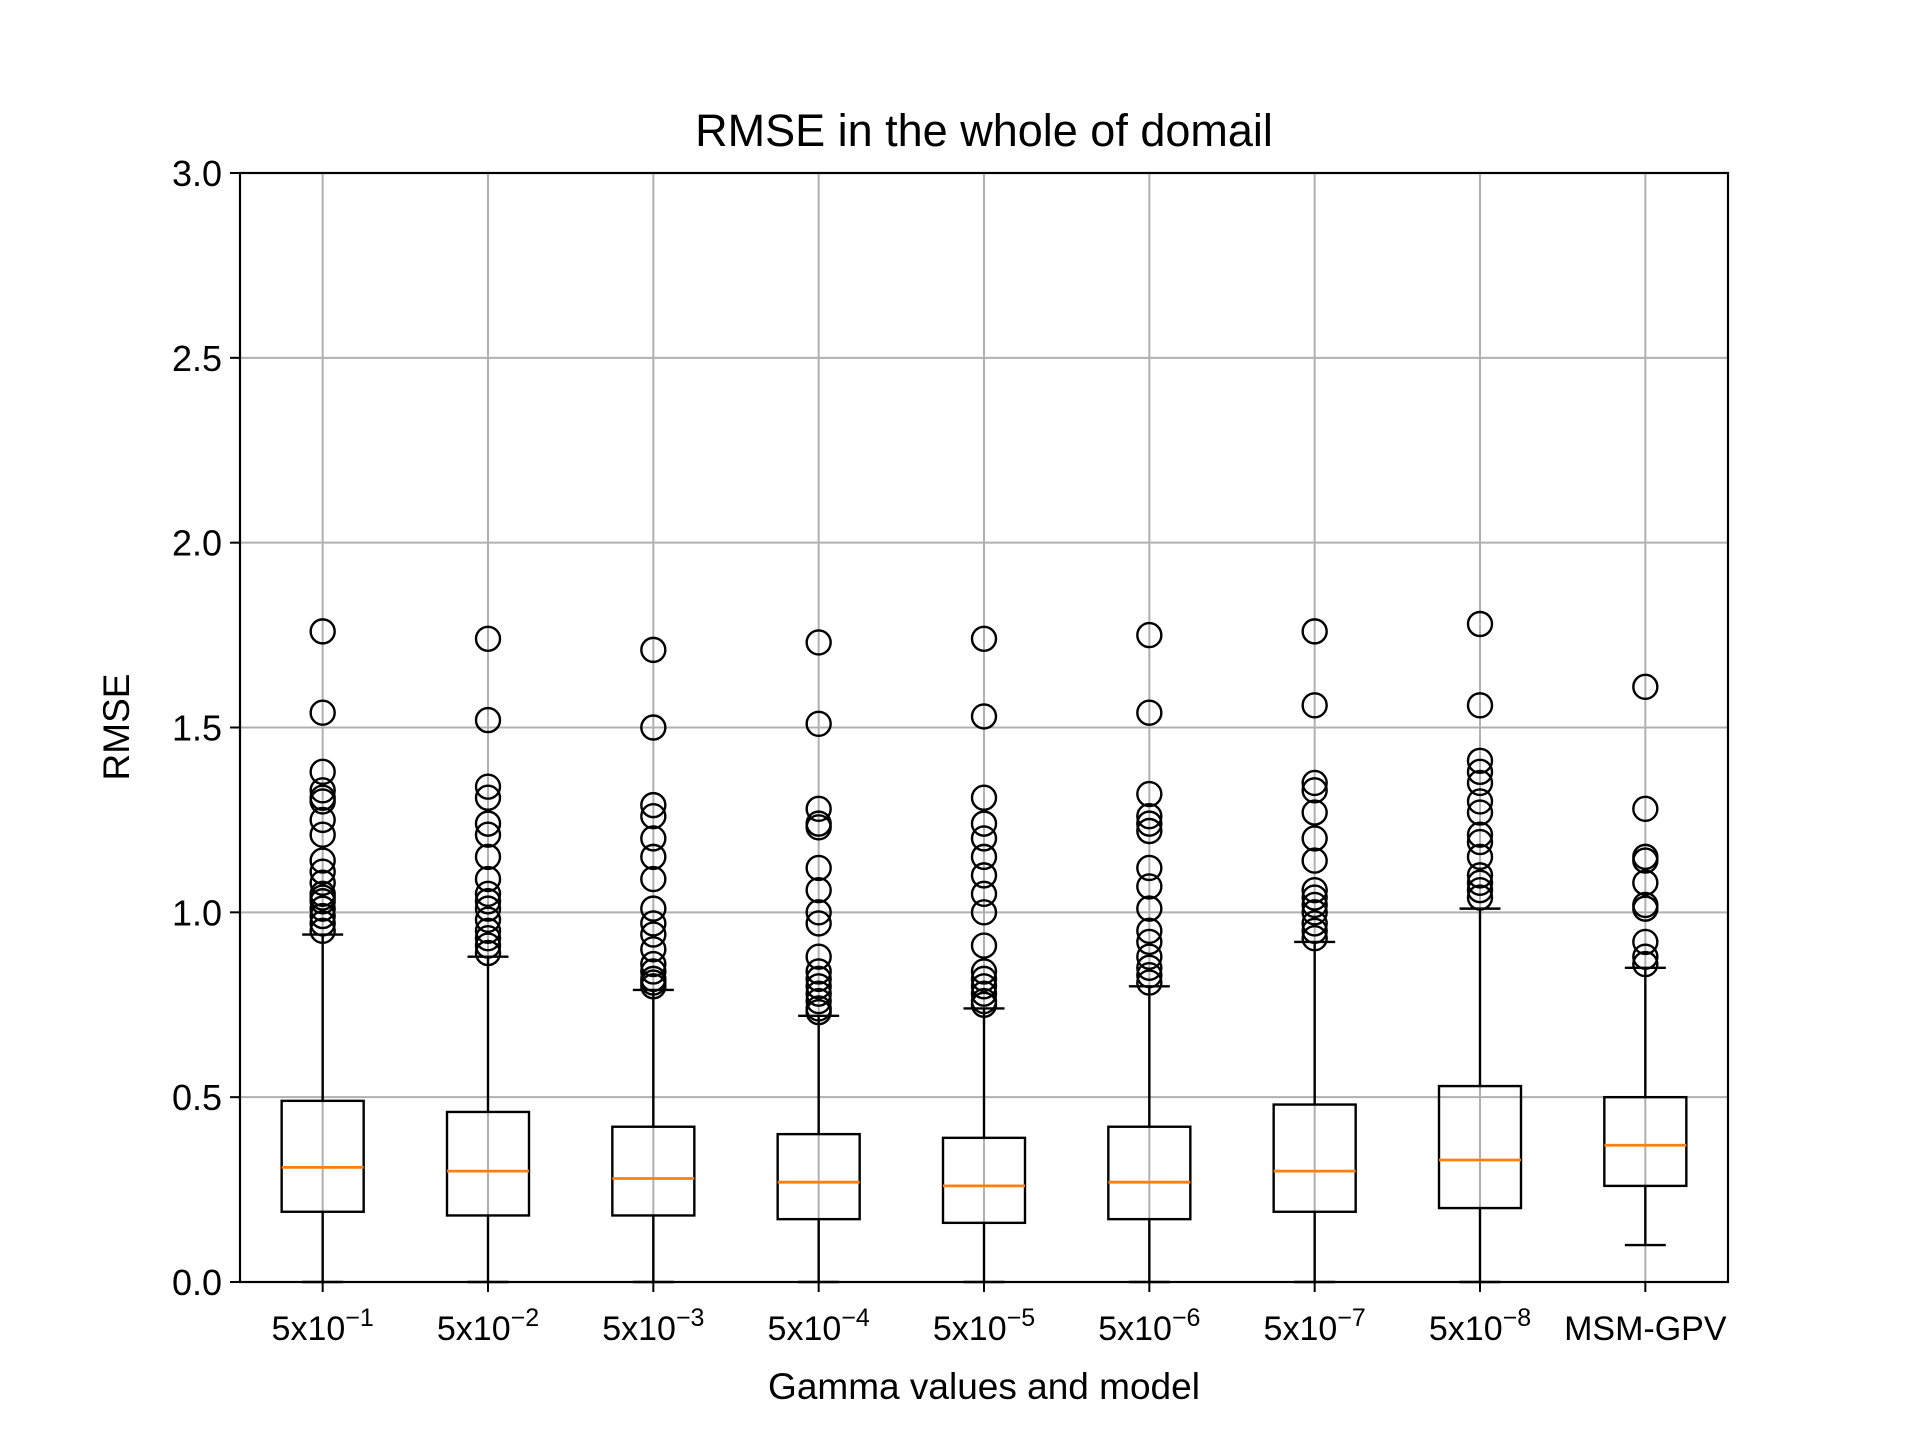 This screenshot has width=1920, height=1440. I want to click on x-tick-label-exponent: −7, so click(1351, 1318).